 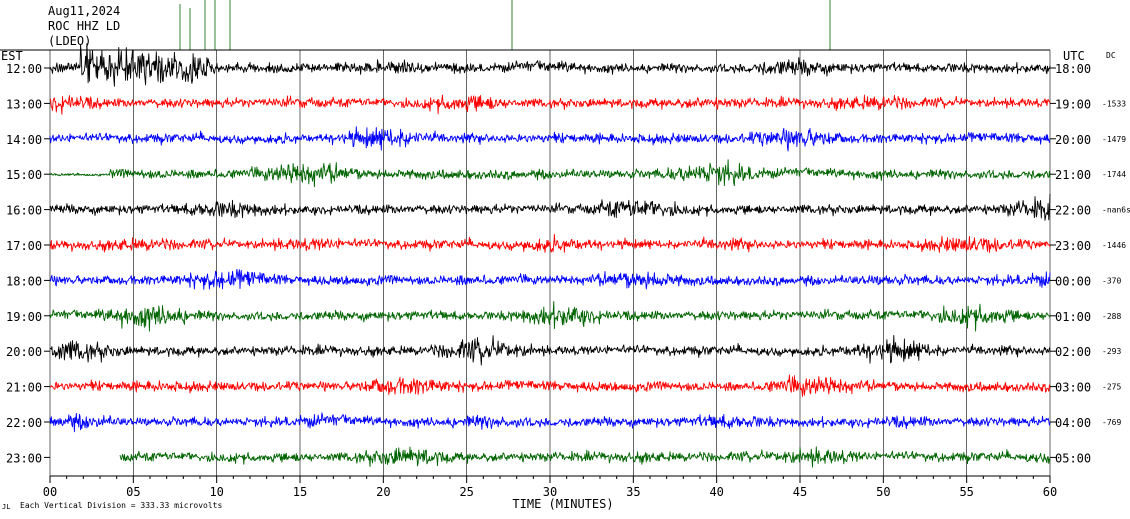 What do you see at coordinates (1073, 140) in the screenshot?
I see `utc-hour-label: 20:00` at bounding box center [1073, 140].